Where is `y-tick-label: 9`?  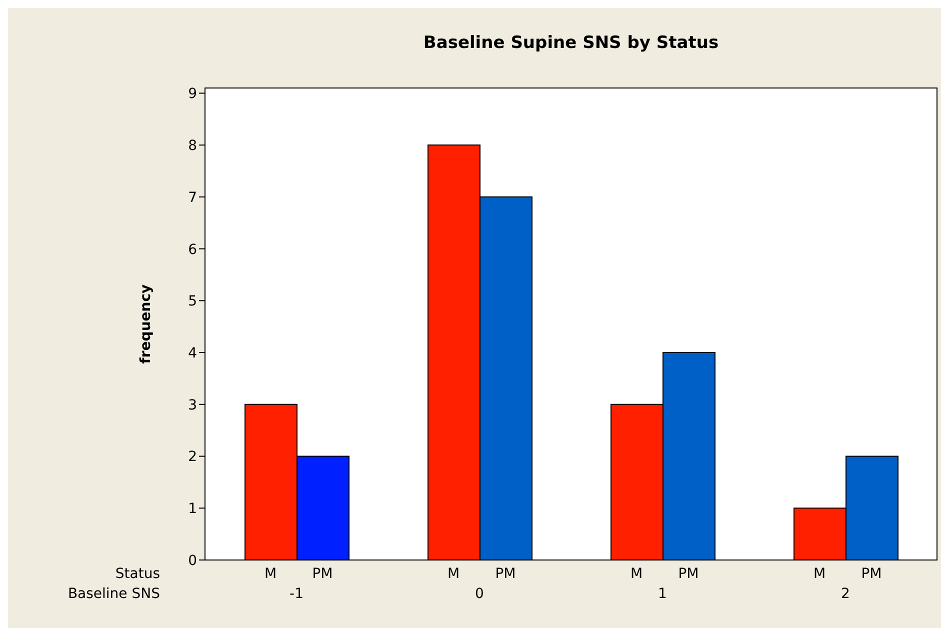
y-tick-label: 9 is located at coordinates (192, 94).